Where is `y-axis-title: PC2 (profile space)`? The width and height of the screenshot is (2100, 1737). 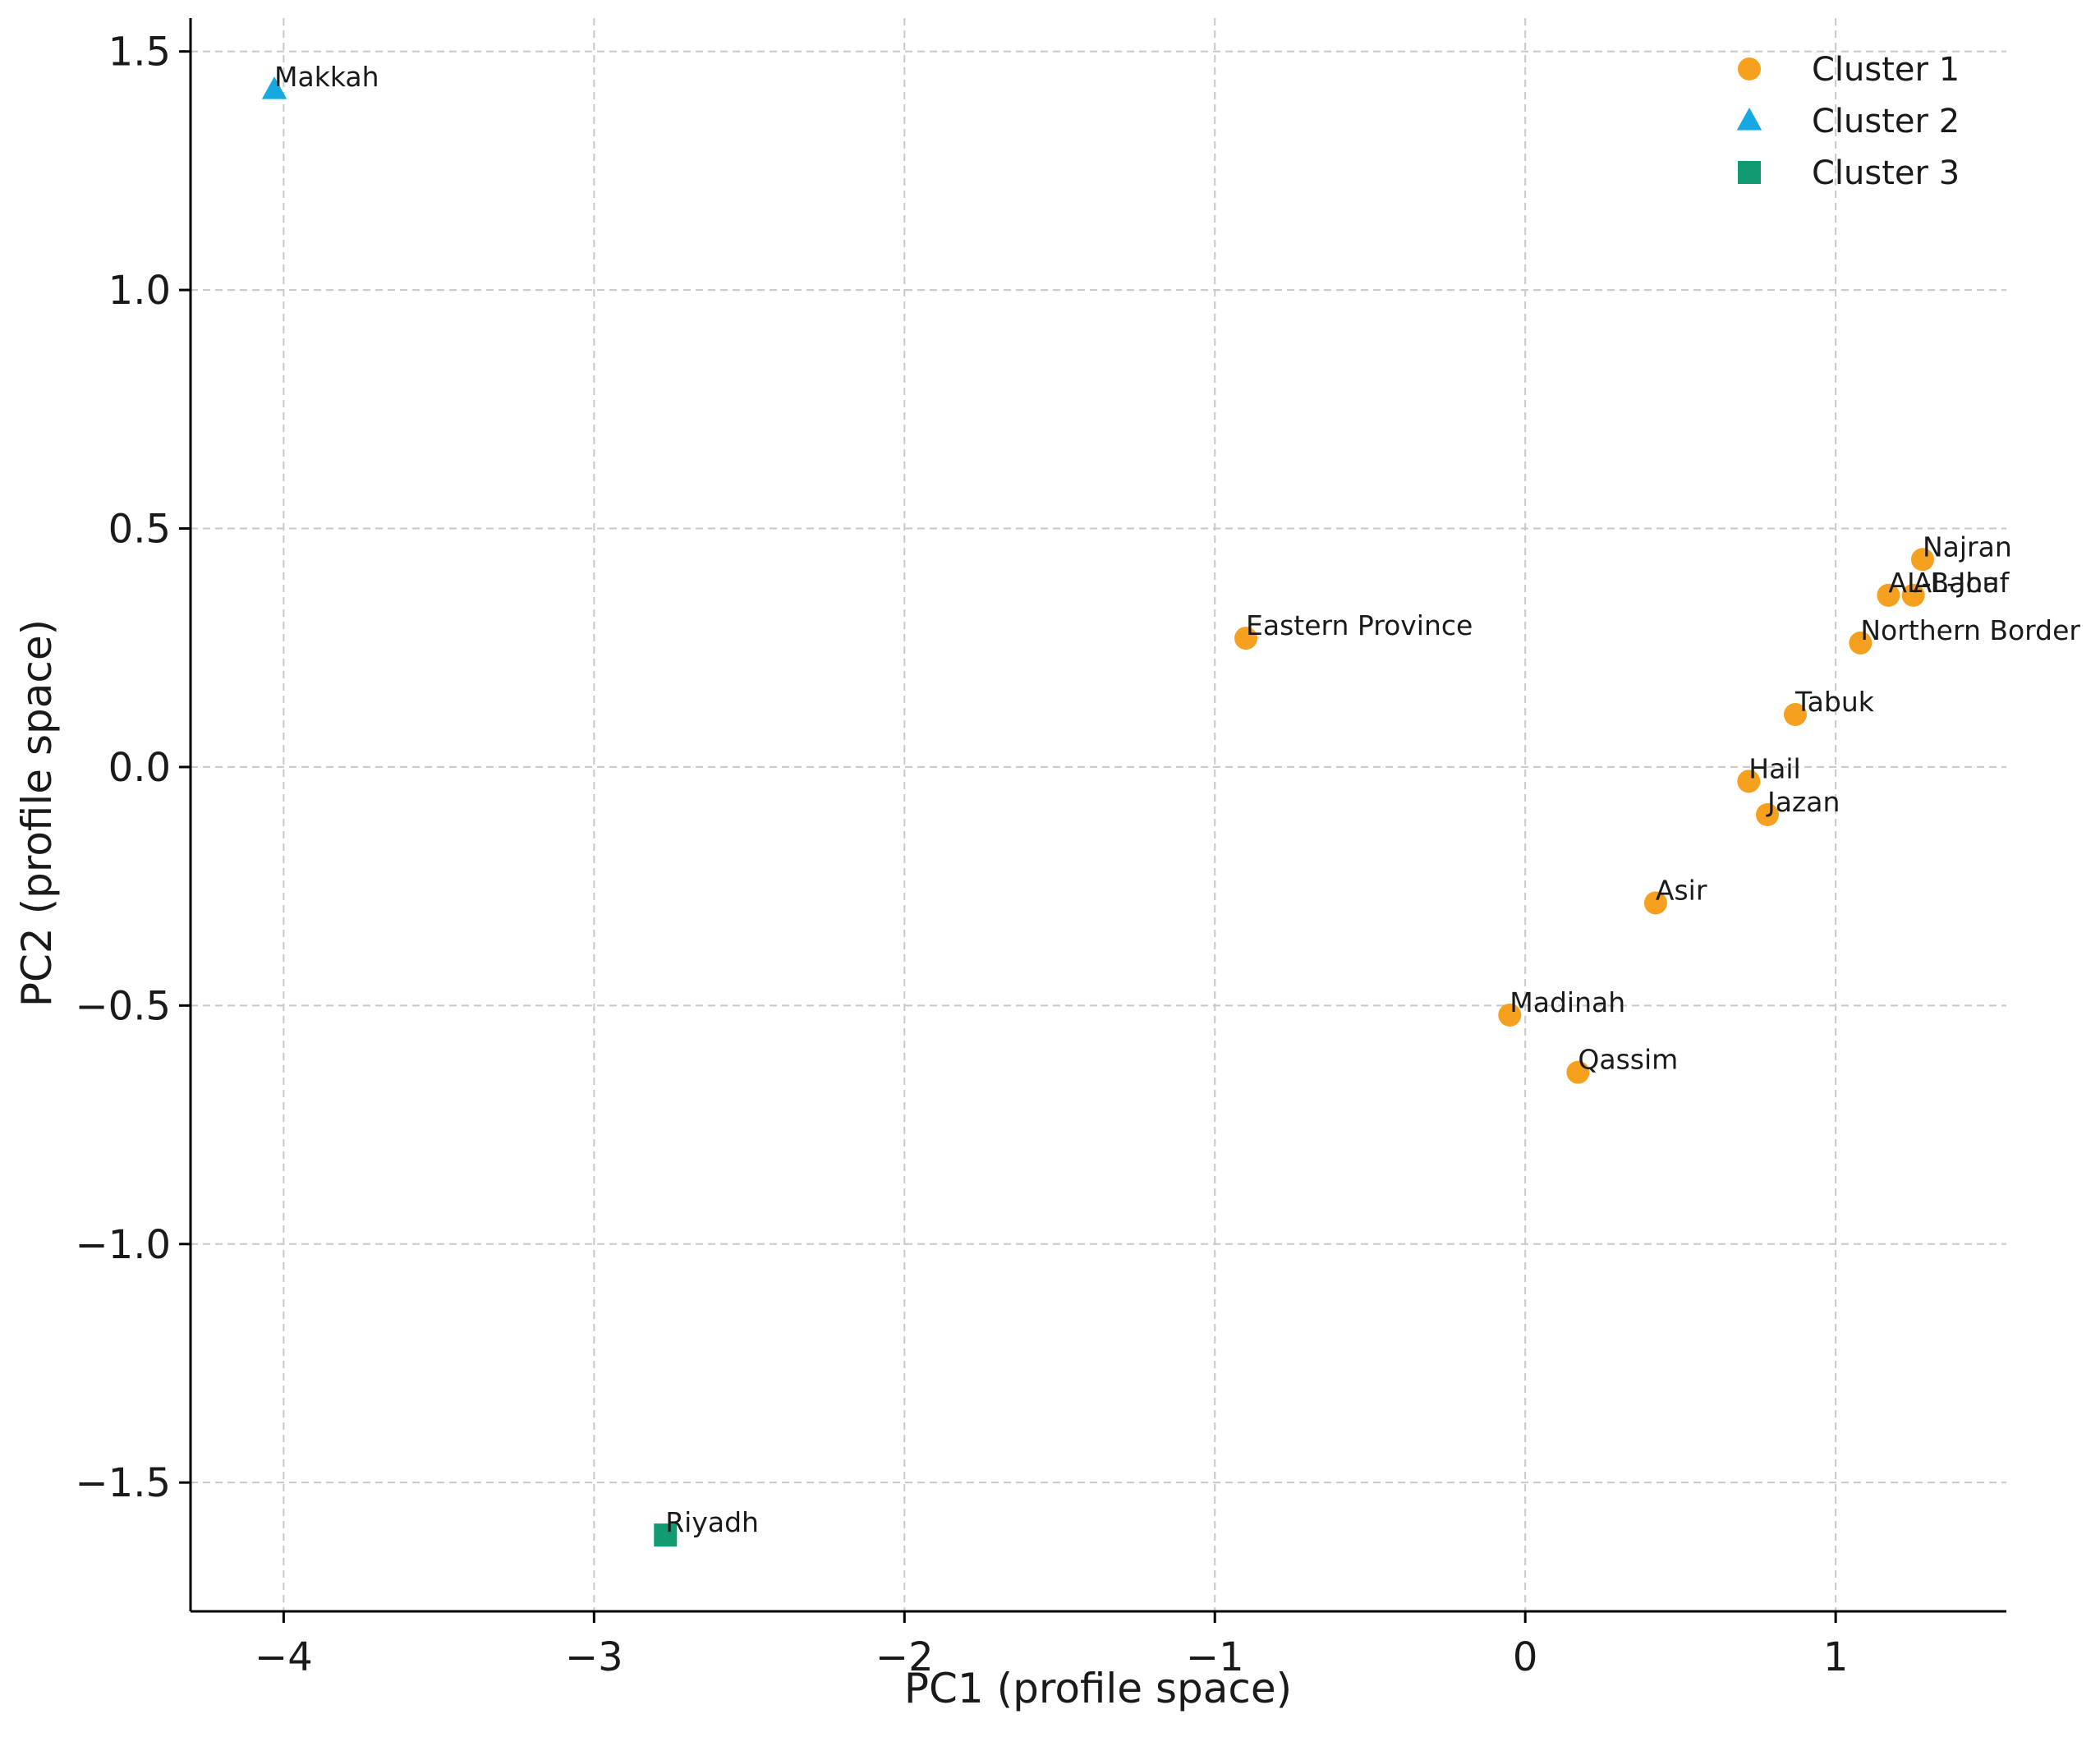
y-axis-title: PC2 (profile space) is located at coordinates (37, 813).